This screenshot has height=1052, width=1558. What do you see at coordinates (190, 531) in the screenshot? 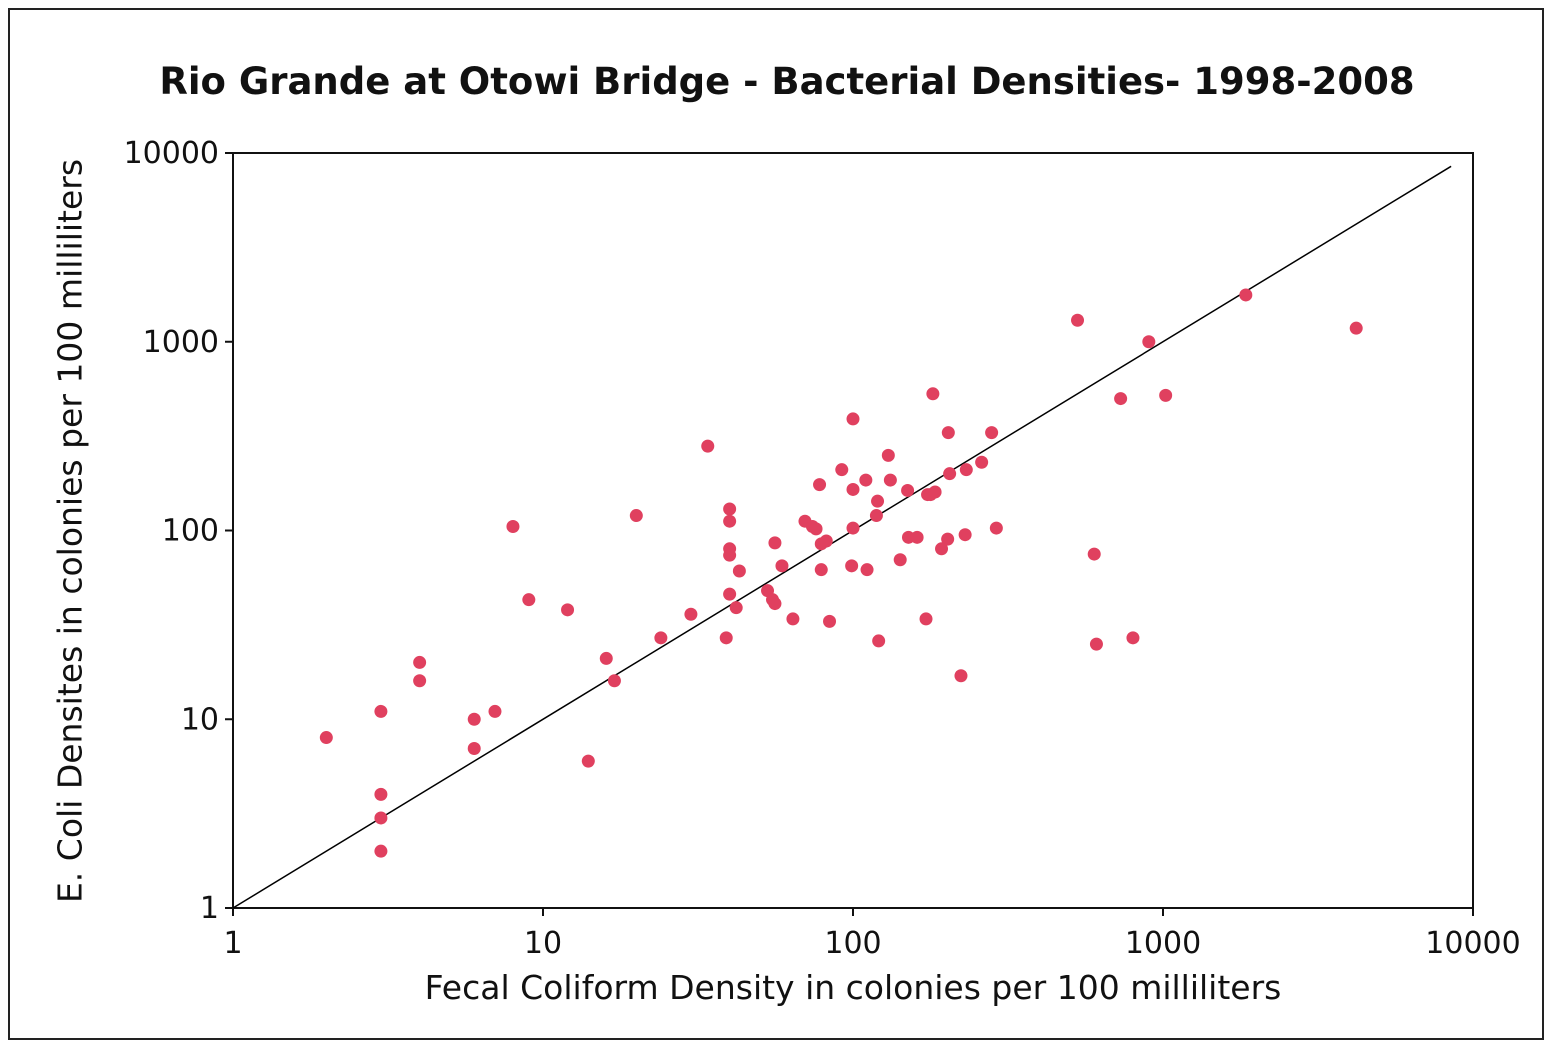
I see `y-tick-label: 100` at bounding box center [190, 531].